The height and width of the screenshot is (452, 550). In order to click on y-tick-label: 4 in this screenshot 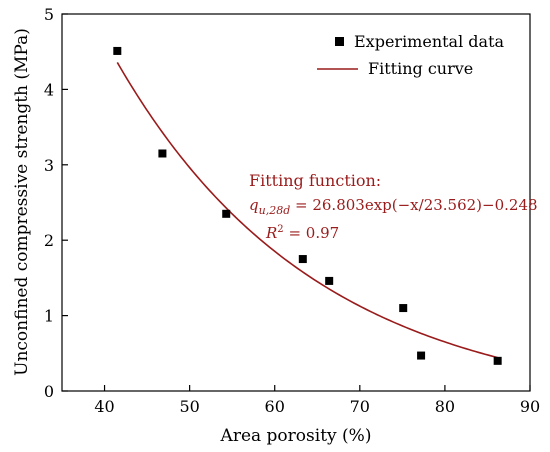, I will do `click(49, 89)`.